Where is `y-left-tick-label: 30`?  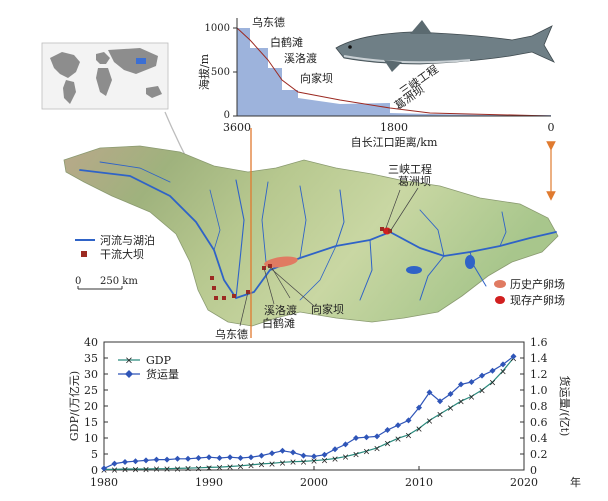
y-left-tick-label: 30 is located at coordinates (91, 374).